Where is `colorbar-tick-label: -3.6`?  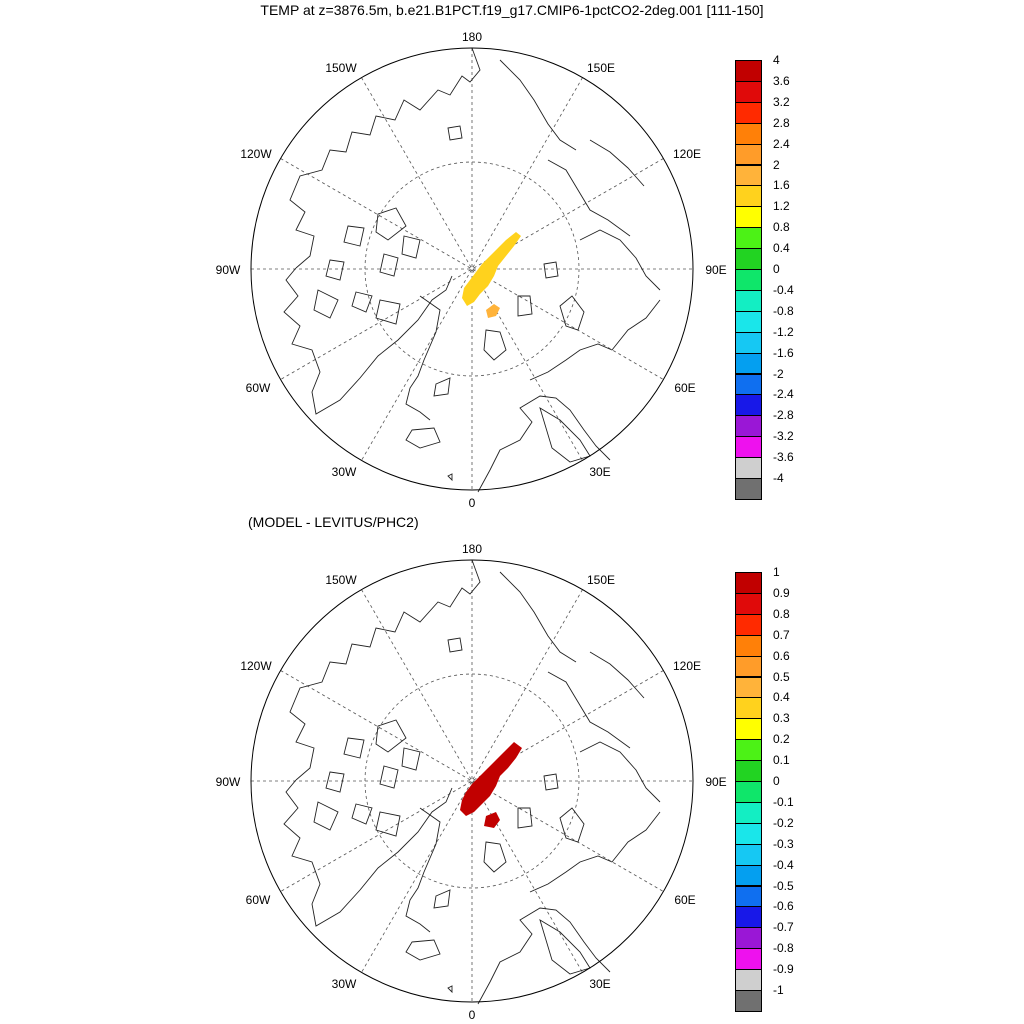 colorbar-tick-label: -3.6 is located at coordinates (783, 457).